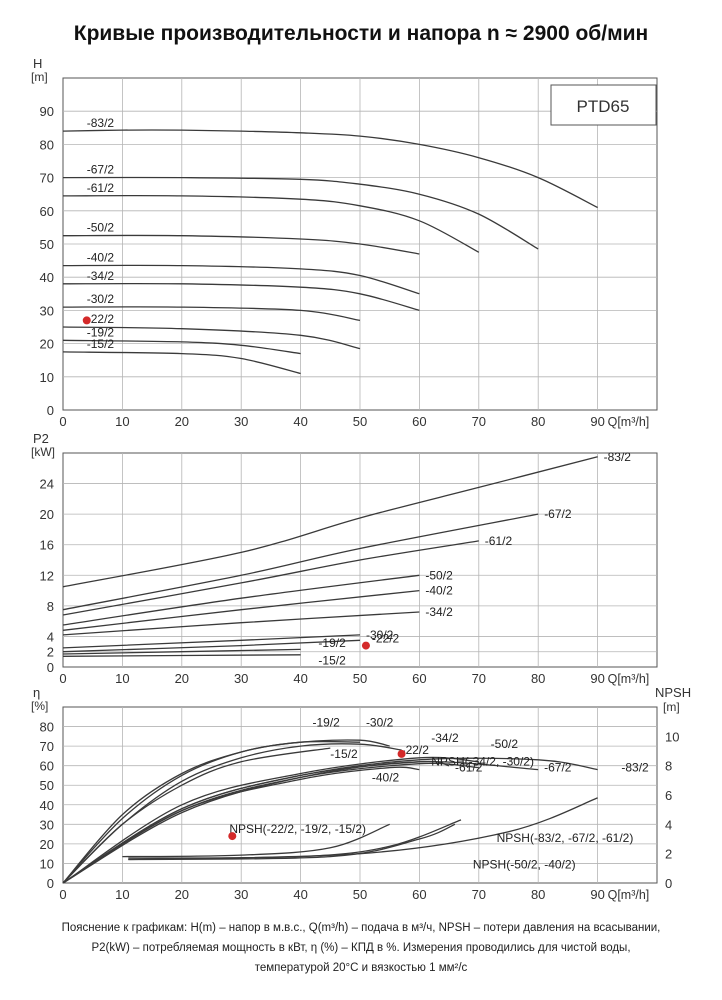 Image resolution: width=722 pixels, height=1000 pixels. I want to click on npsh-label: NPSH(-50/2, -40/2), so click(524, 864).